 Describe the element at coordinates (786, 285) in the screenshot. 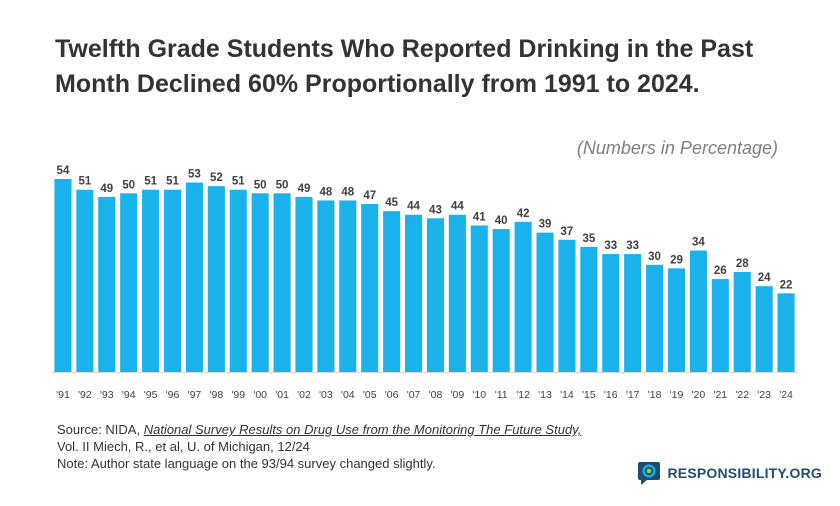

I see `value-label-33: 22` at that location.